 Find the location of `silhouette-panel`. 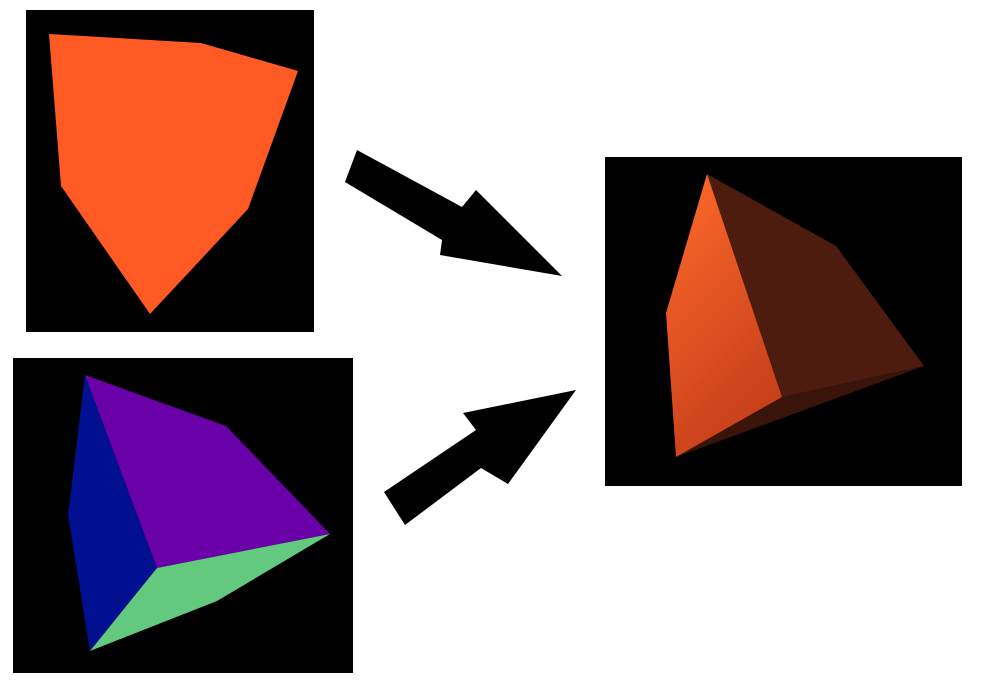

silhouette-panel is located at coordinates (170, 171).